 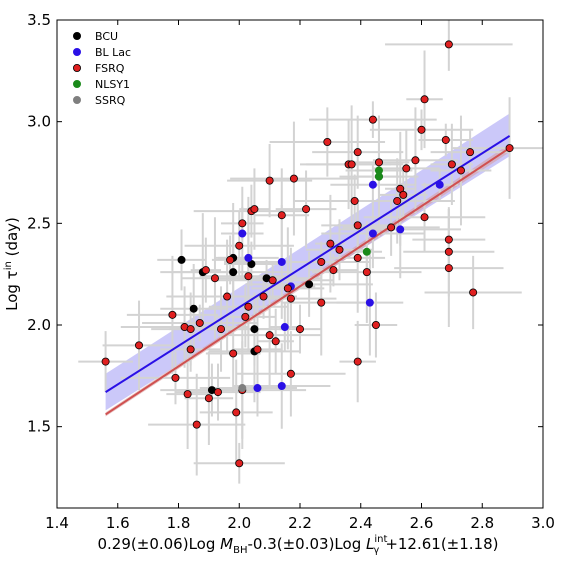 What do you see at coordinates (39, 223) in the screenshot?
I see `y-tick-label: 2.5` at bounding box center [39, 223].